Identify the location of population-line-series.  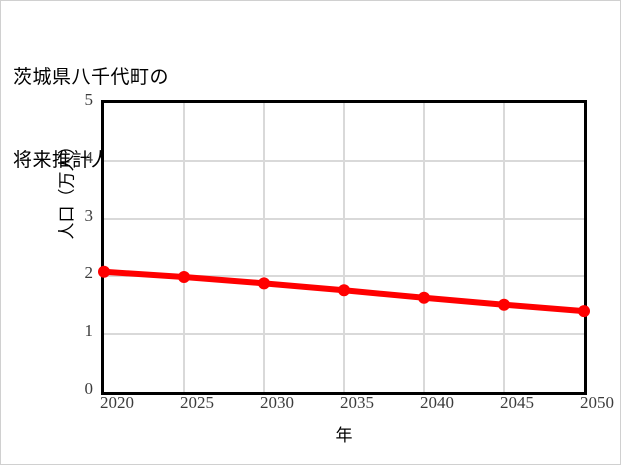
(344, 291).